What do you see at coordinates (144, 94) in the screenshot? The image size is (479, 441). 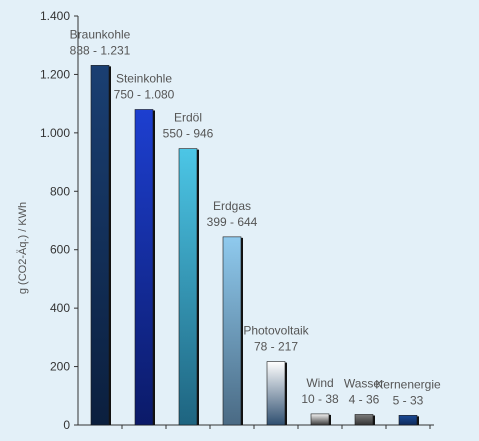 I see `range-label: 750 - 1.080` at bounding box center [144, 94].